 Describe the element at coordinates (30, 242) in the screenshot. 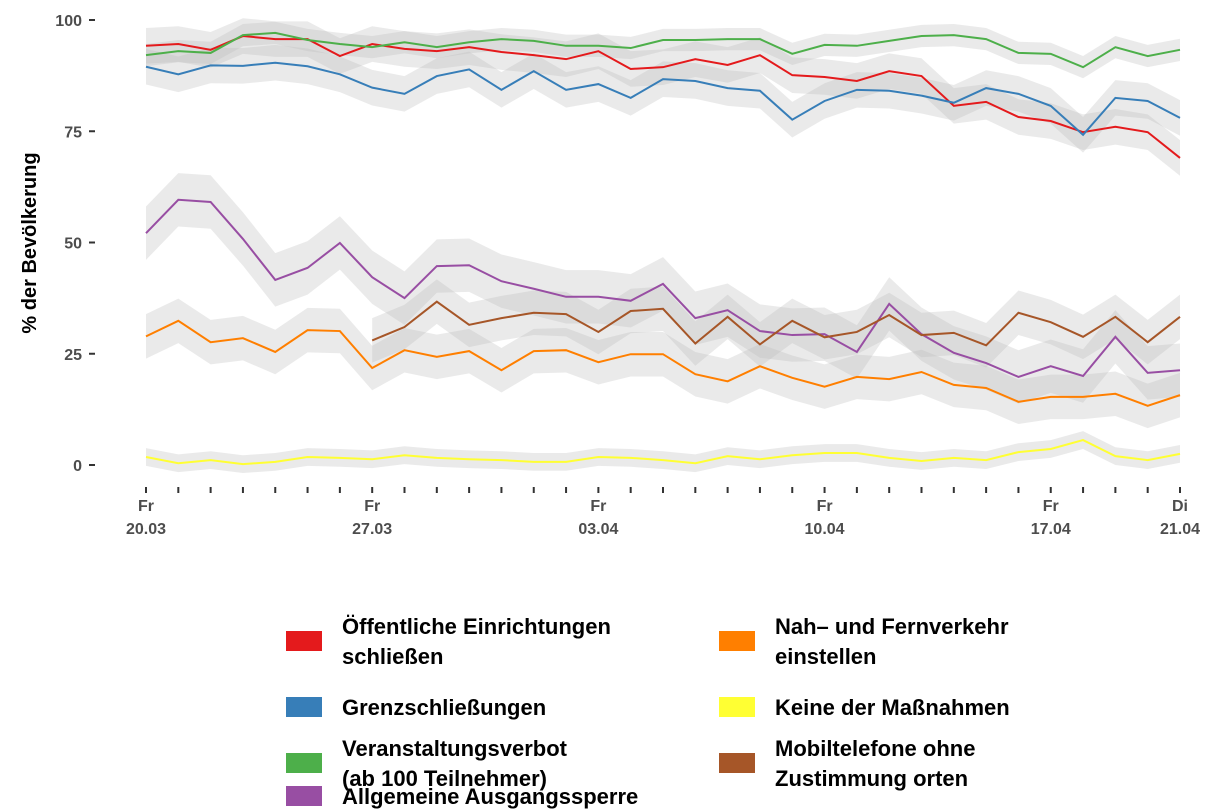

I see `y-axis-title: % der Bevölkerung` at that location.